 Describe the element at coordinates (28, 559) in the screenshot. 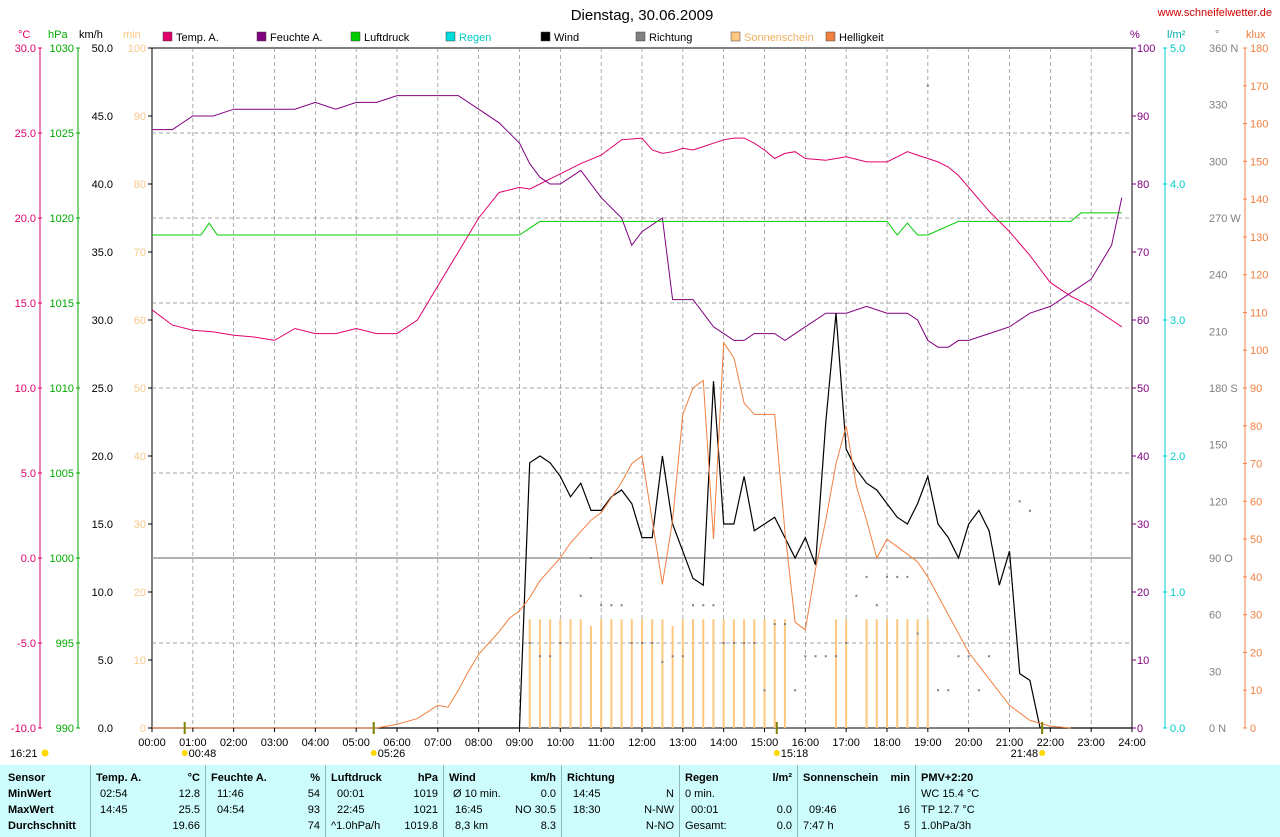

I see `temp-tick-label: 0.0` at that location.